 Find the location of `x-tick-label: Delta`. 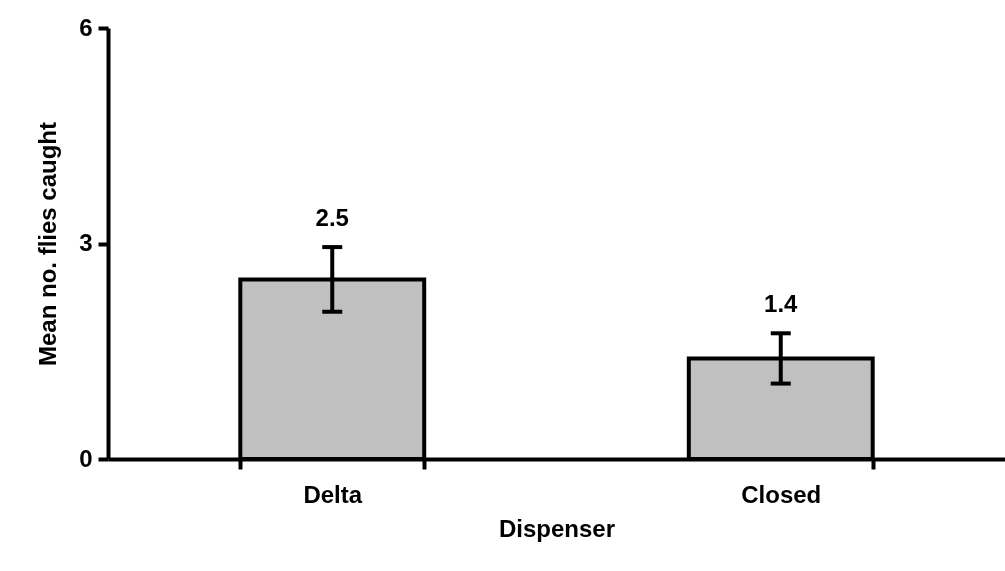

x-tick-label: Delta is located at coordinates (333, 494).